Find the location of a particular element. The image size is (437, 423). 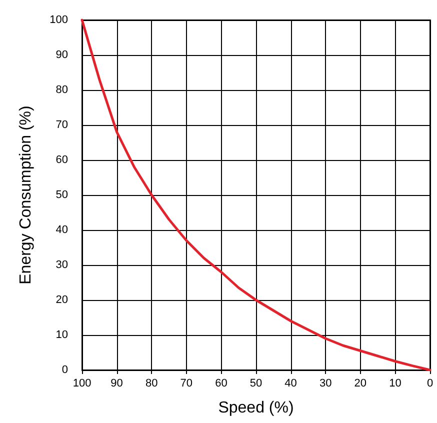

x-tick-label: 20 is located at coordinates (360, 384).